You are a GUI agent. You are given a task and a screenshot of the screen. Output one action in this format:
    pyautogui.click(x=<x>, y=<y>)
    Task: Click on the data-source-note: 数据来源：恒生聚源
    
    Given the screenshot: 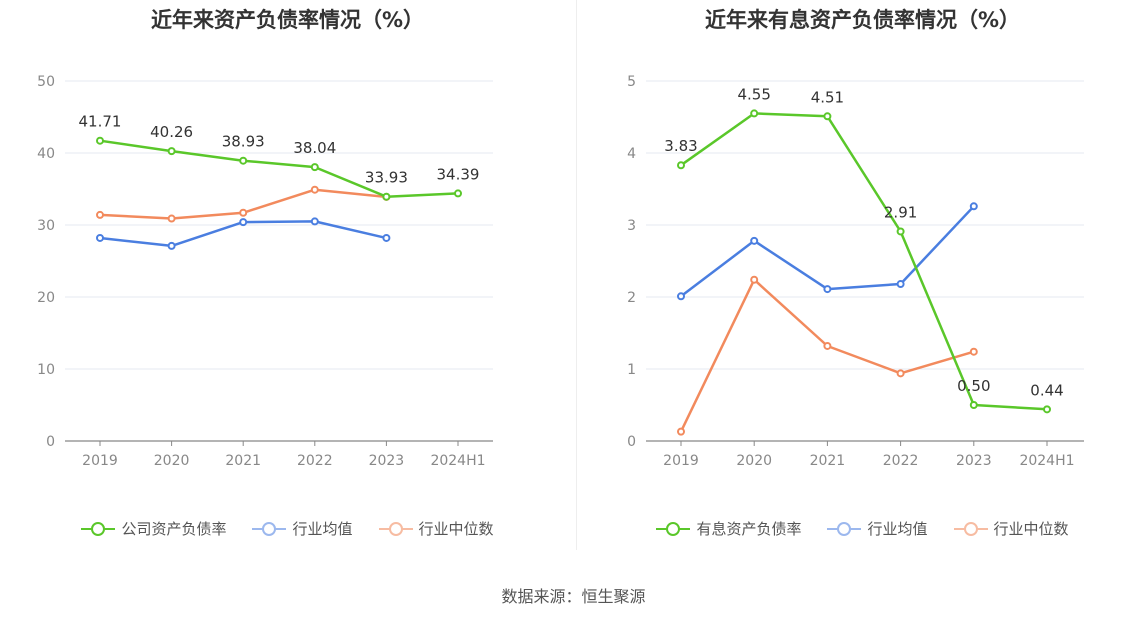 What is the action you would take?
    pyautogui.click(x=573, y=596)
    